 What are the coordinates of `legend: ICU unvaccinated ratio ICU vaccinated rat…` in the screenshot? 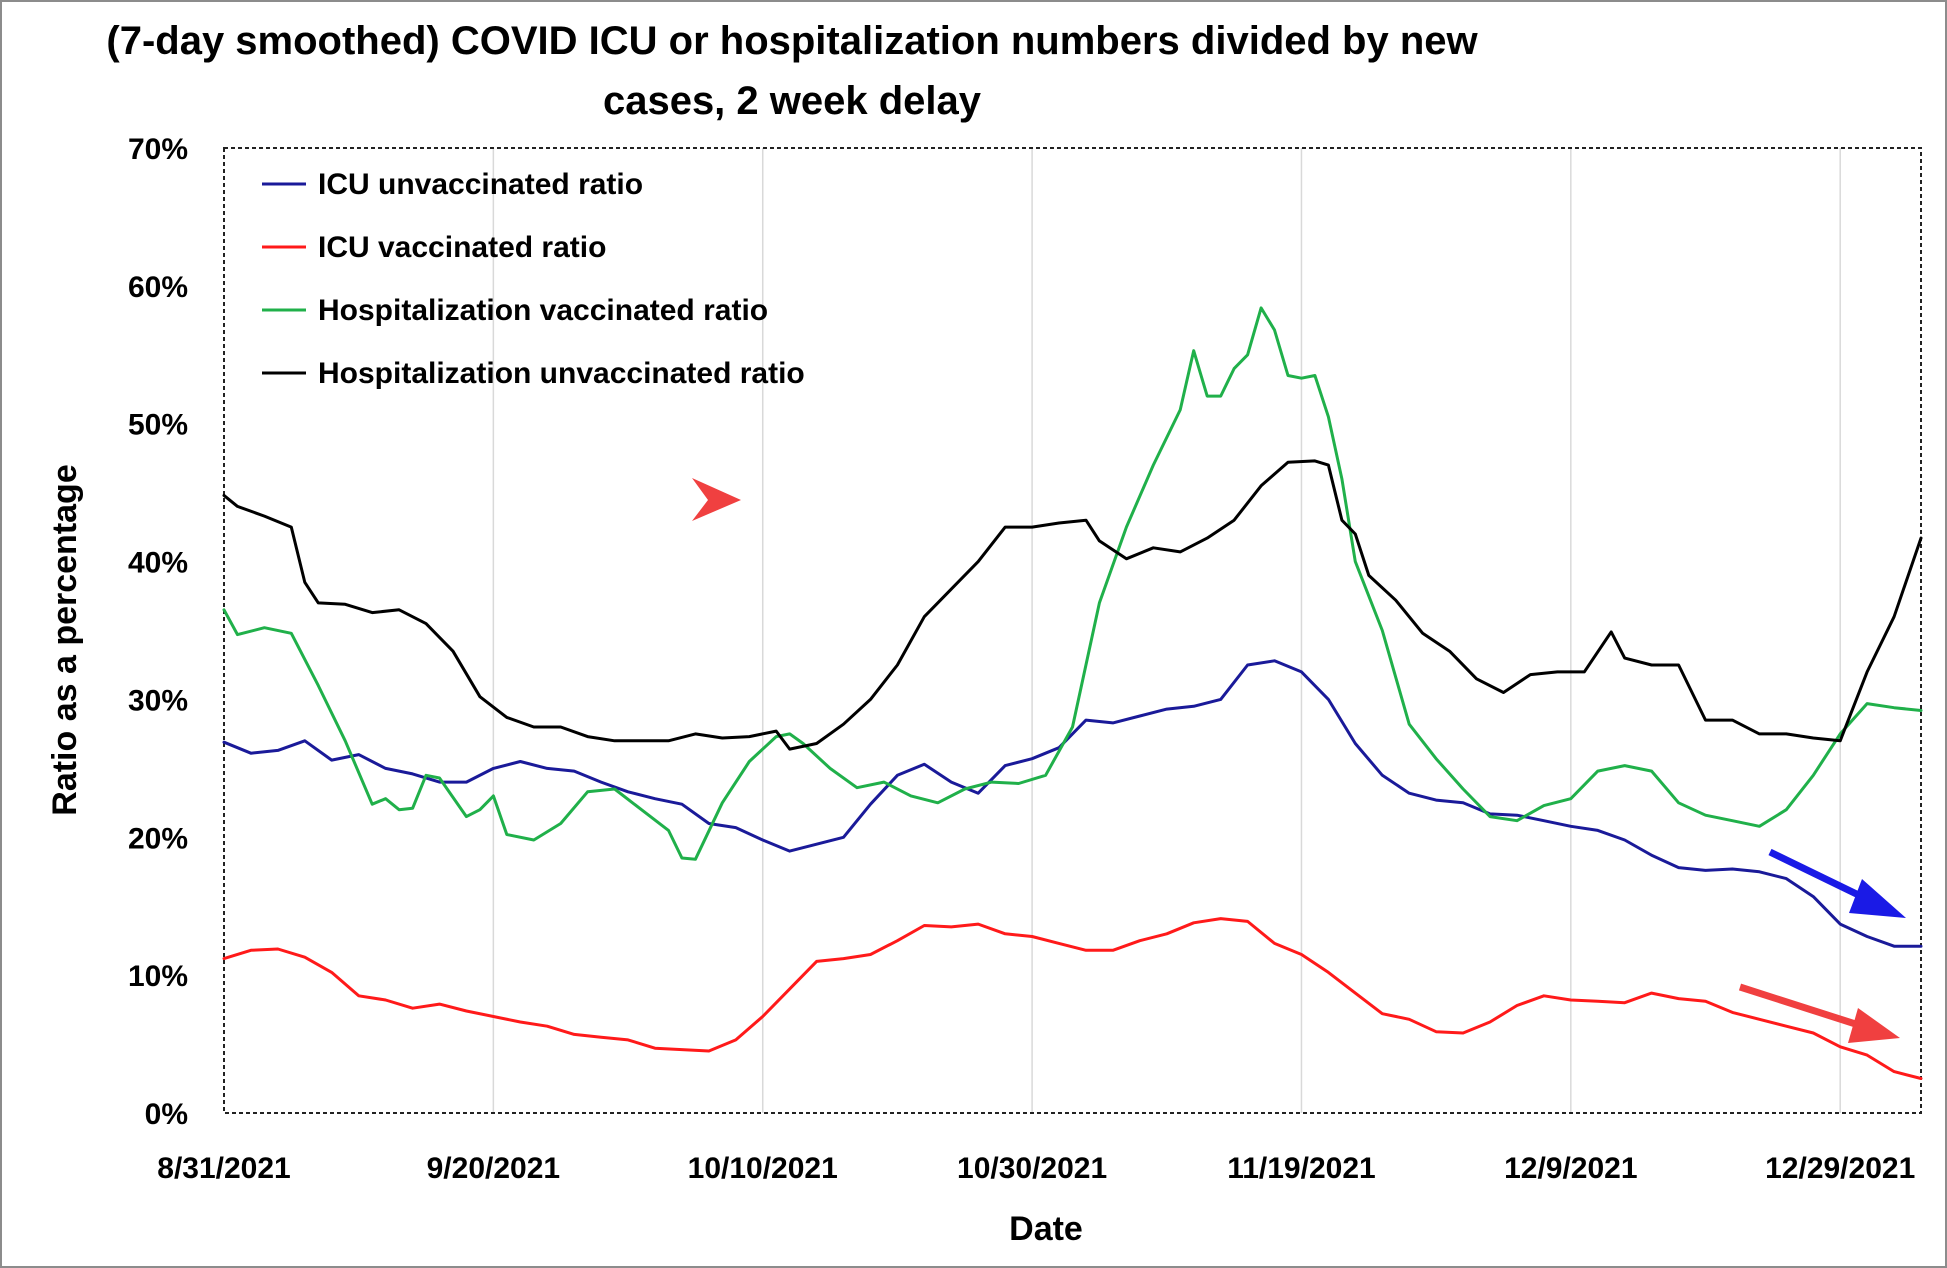 It's located at (533, 279).